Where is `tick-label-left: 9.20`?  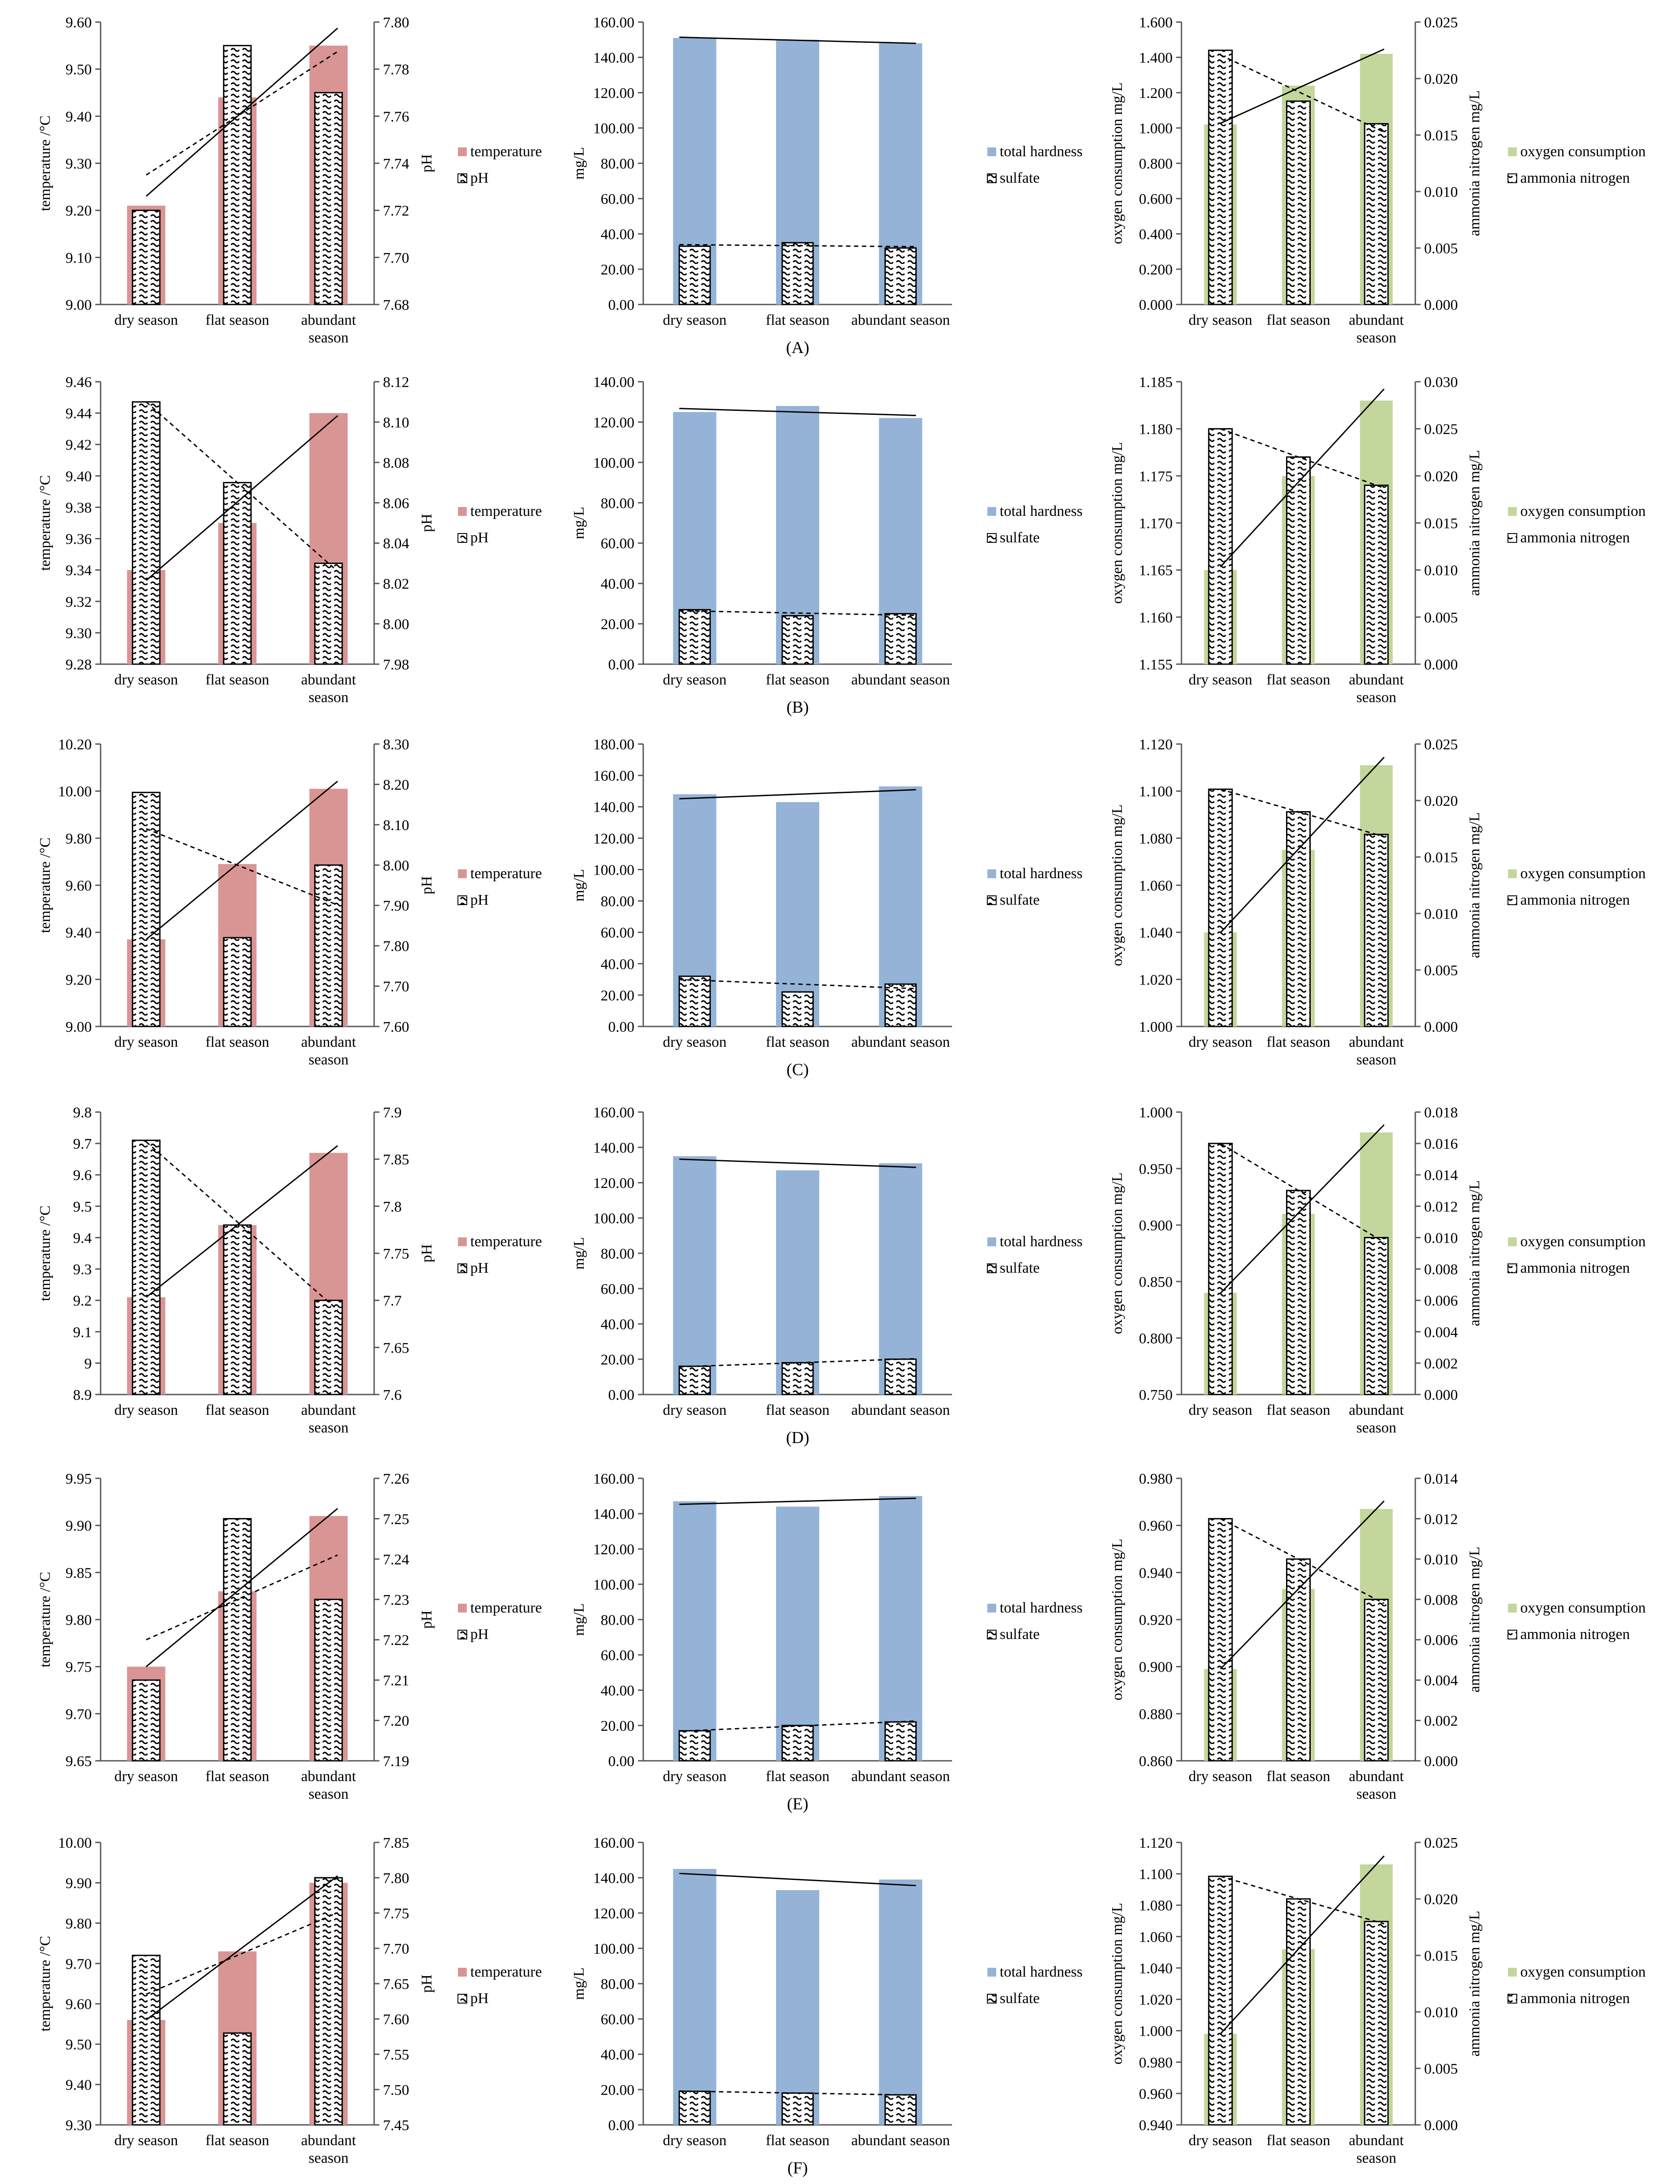 tick-label-left: 9.20 is located at coordinates (79, 980).